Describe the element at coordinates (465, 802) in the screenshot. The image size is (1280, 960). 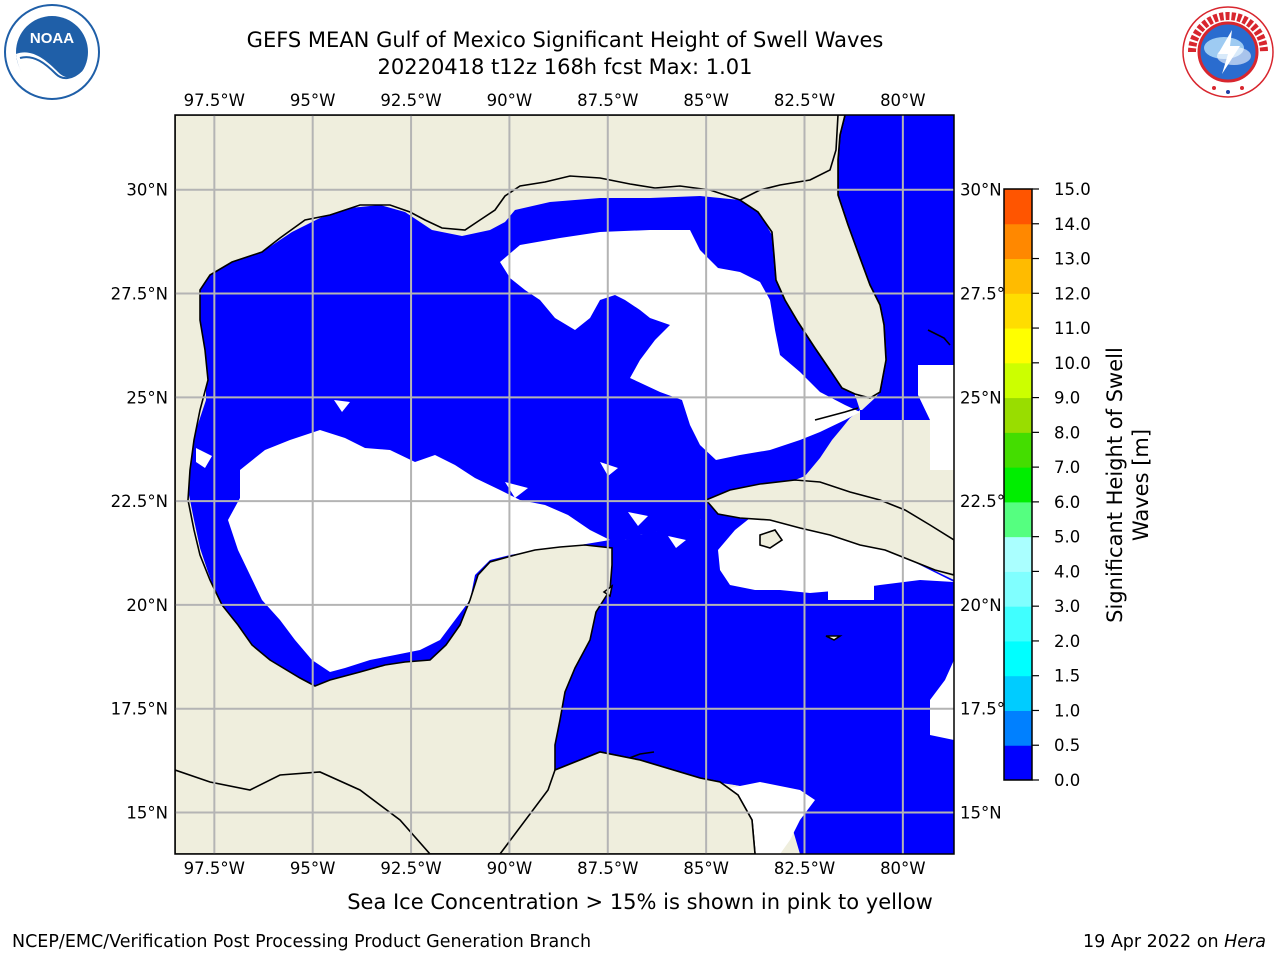
I see `central-america-land` at that location.